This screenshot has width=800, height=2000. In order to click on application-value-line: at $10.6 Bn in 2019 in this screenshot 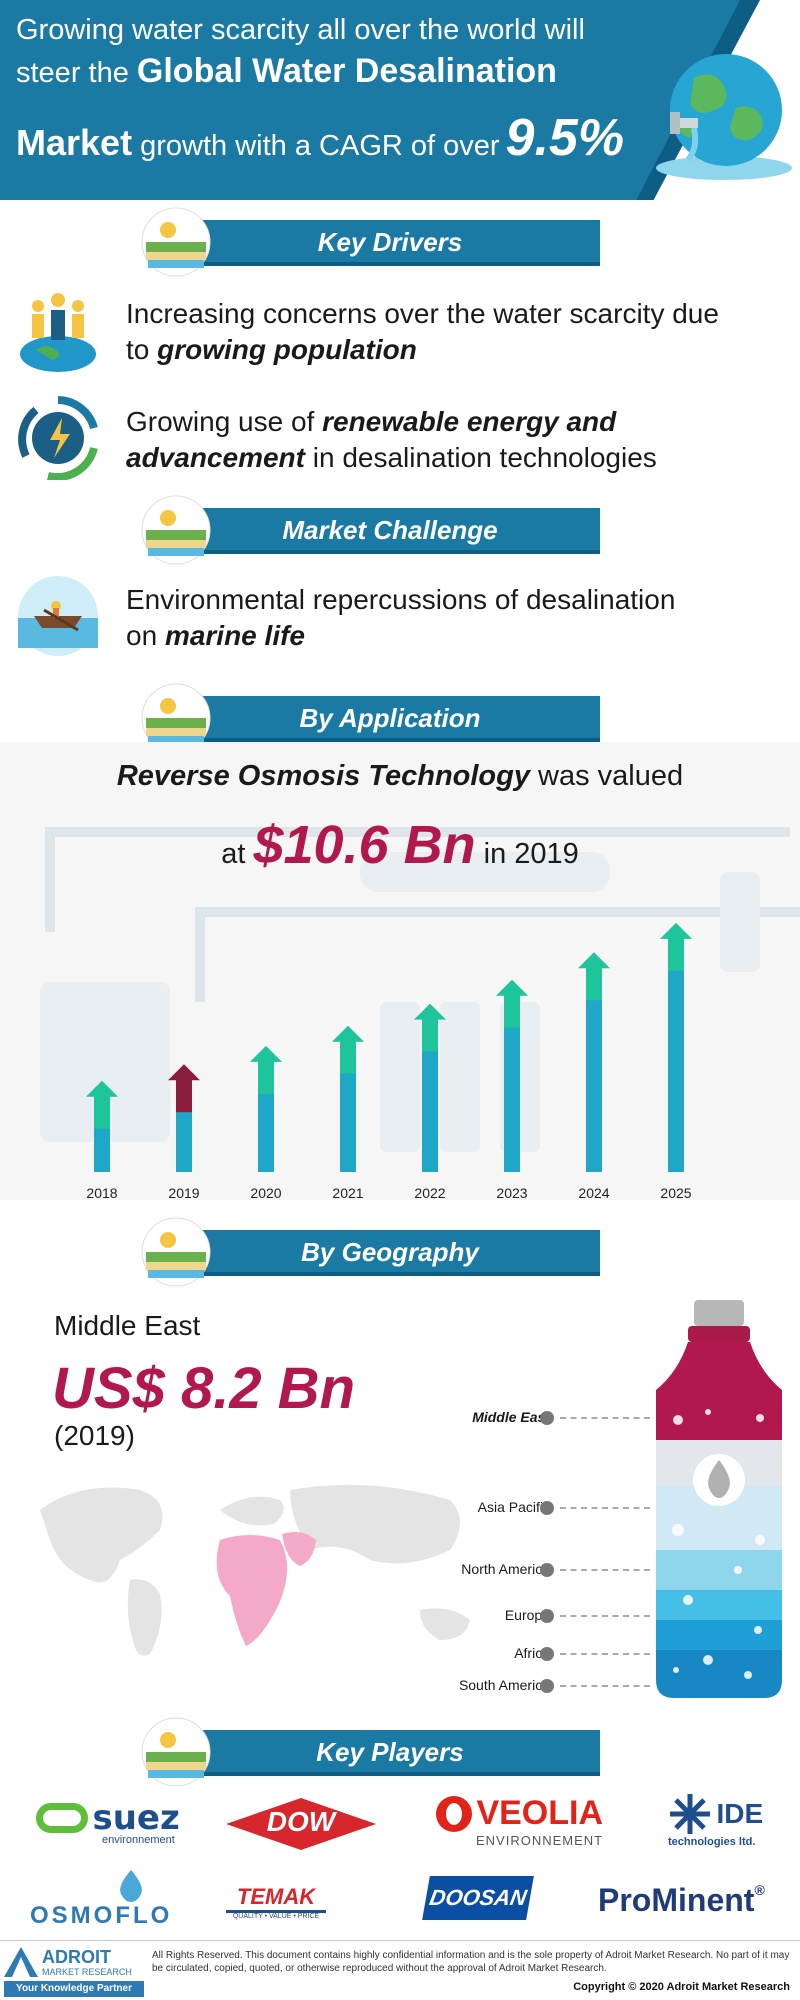, I will do `click(400, 845)`.